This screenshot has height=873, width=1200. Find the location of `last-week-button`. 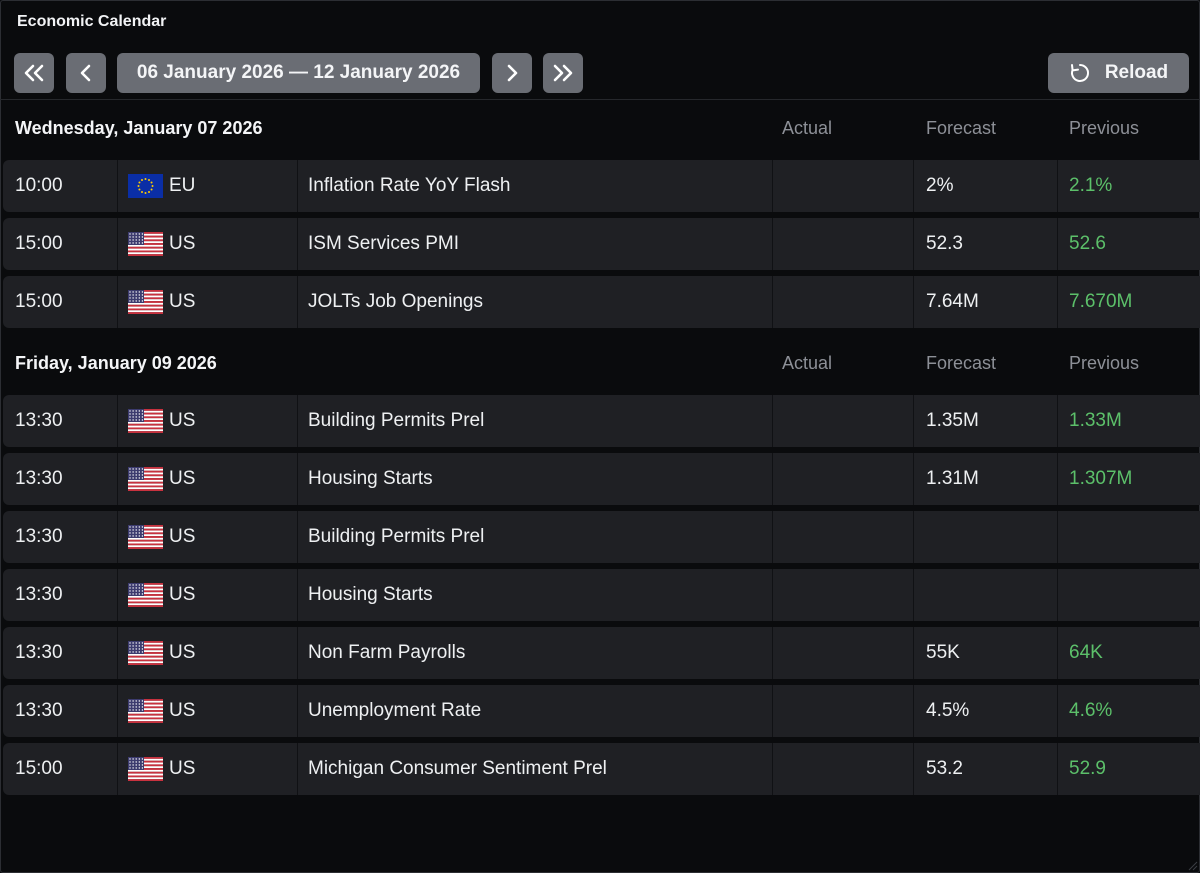

last-week-button is located at coordinates (563, 73).